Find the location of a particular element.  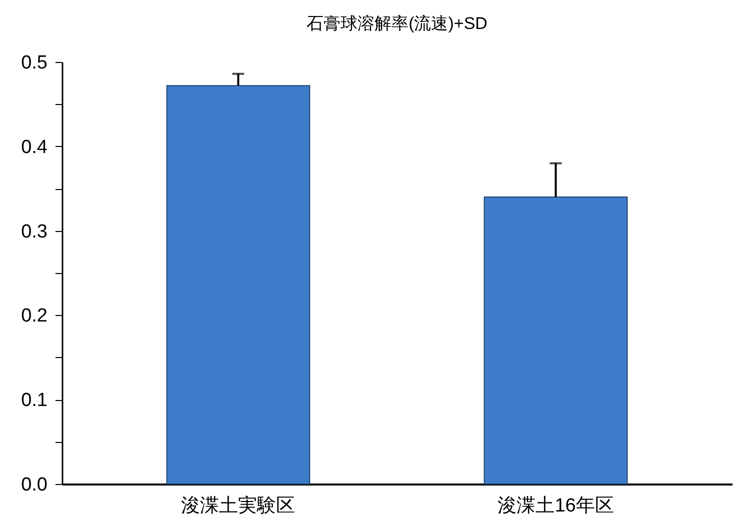

x-tick-label: 浚渫土16年区 is located at coordinates (556, 506).